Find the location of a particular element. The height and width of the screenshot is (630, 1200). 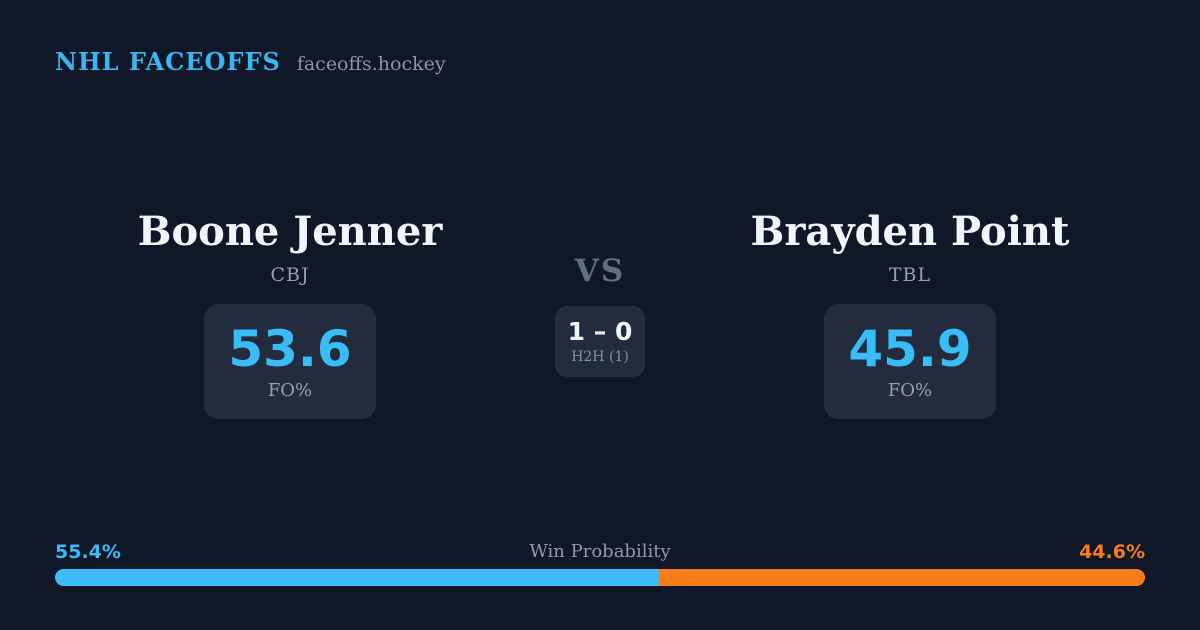

player-name-right: Brayden Point is located at coordinates (910, 231).